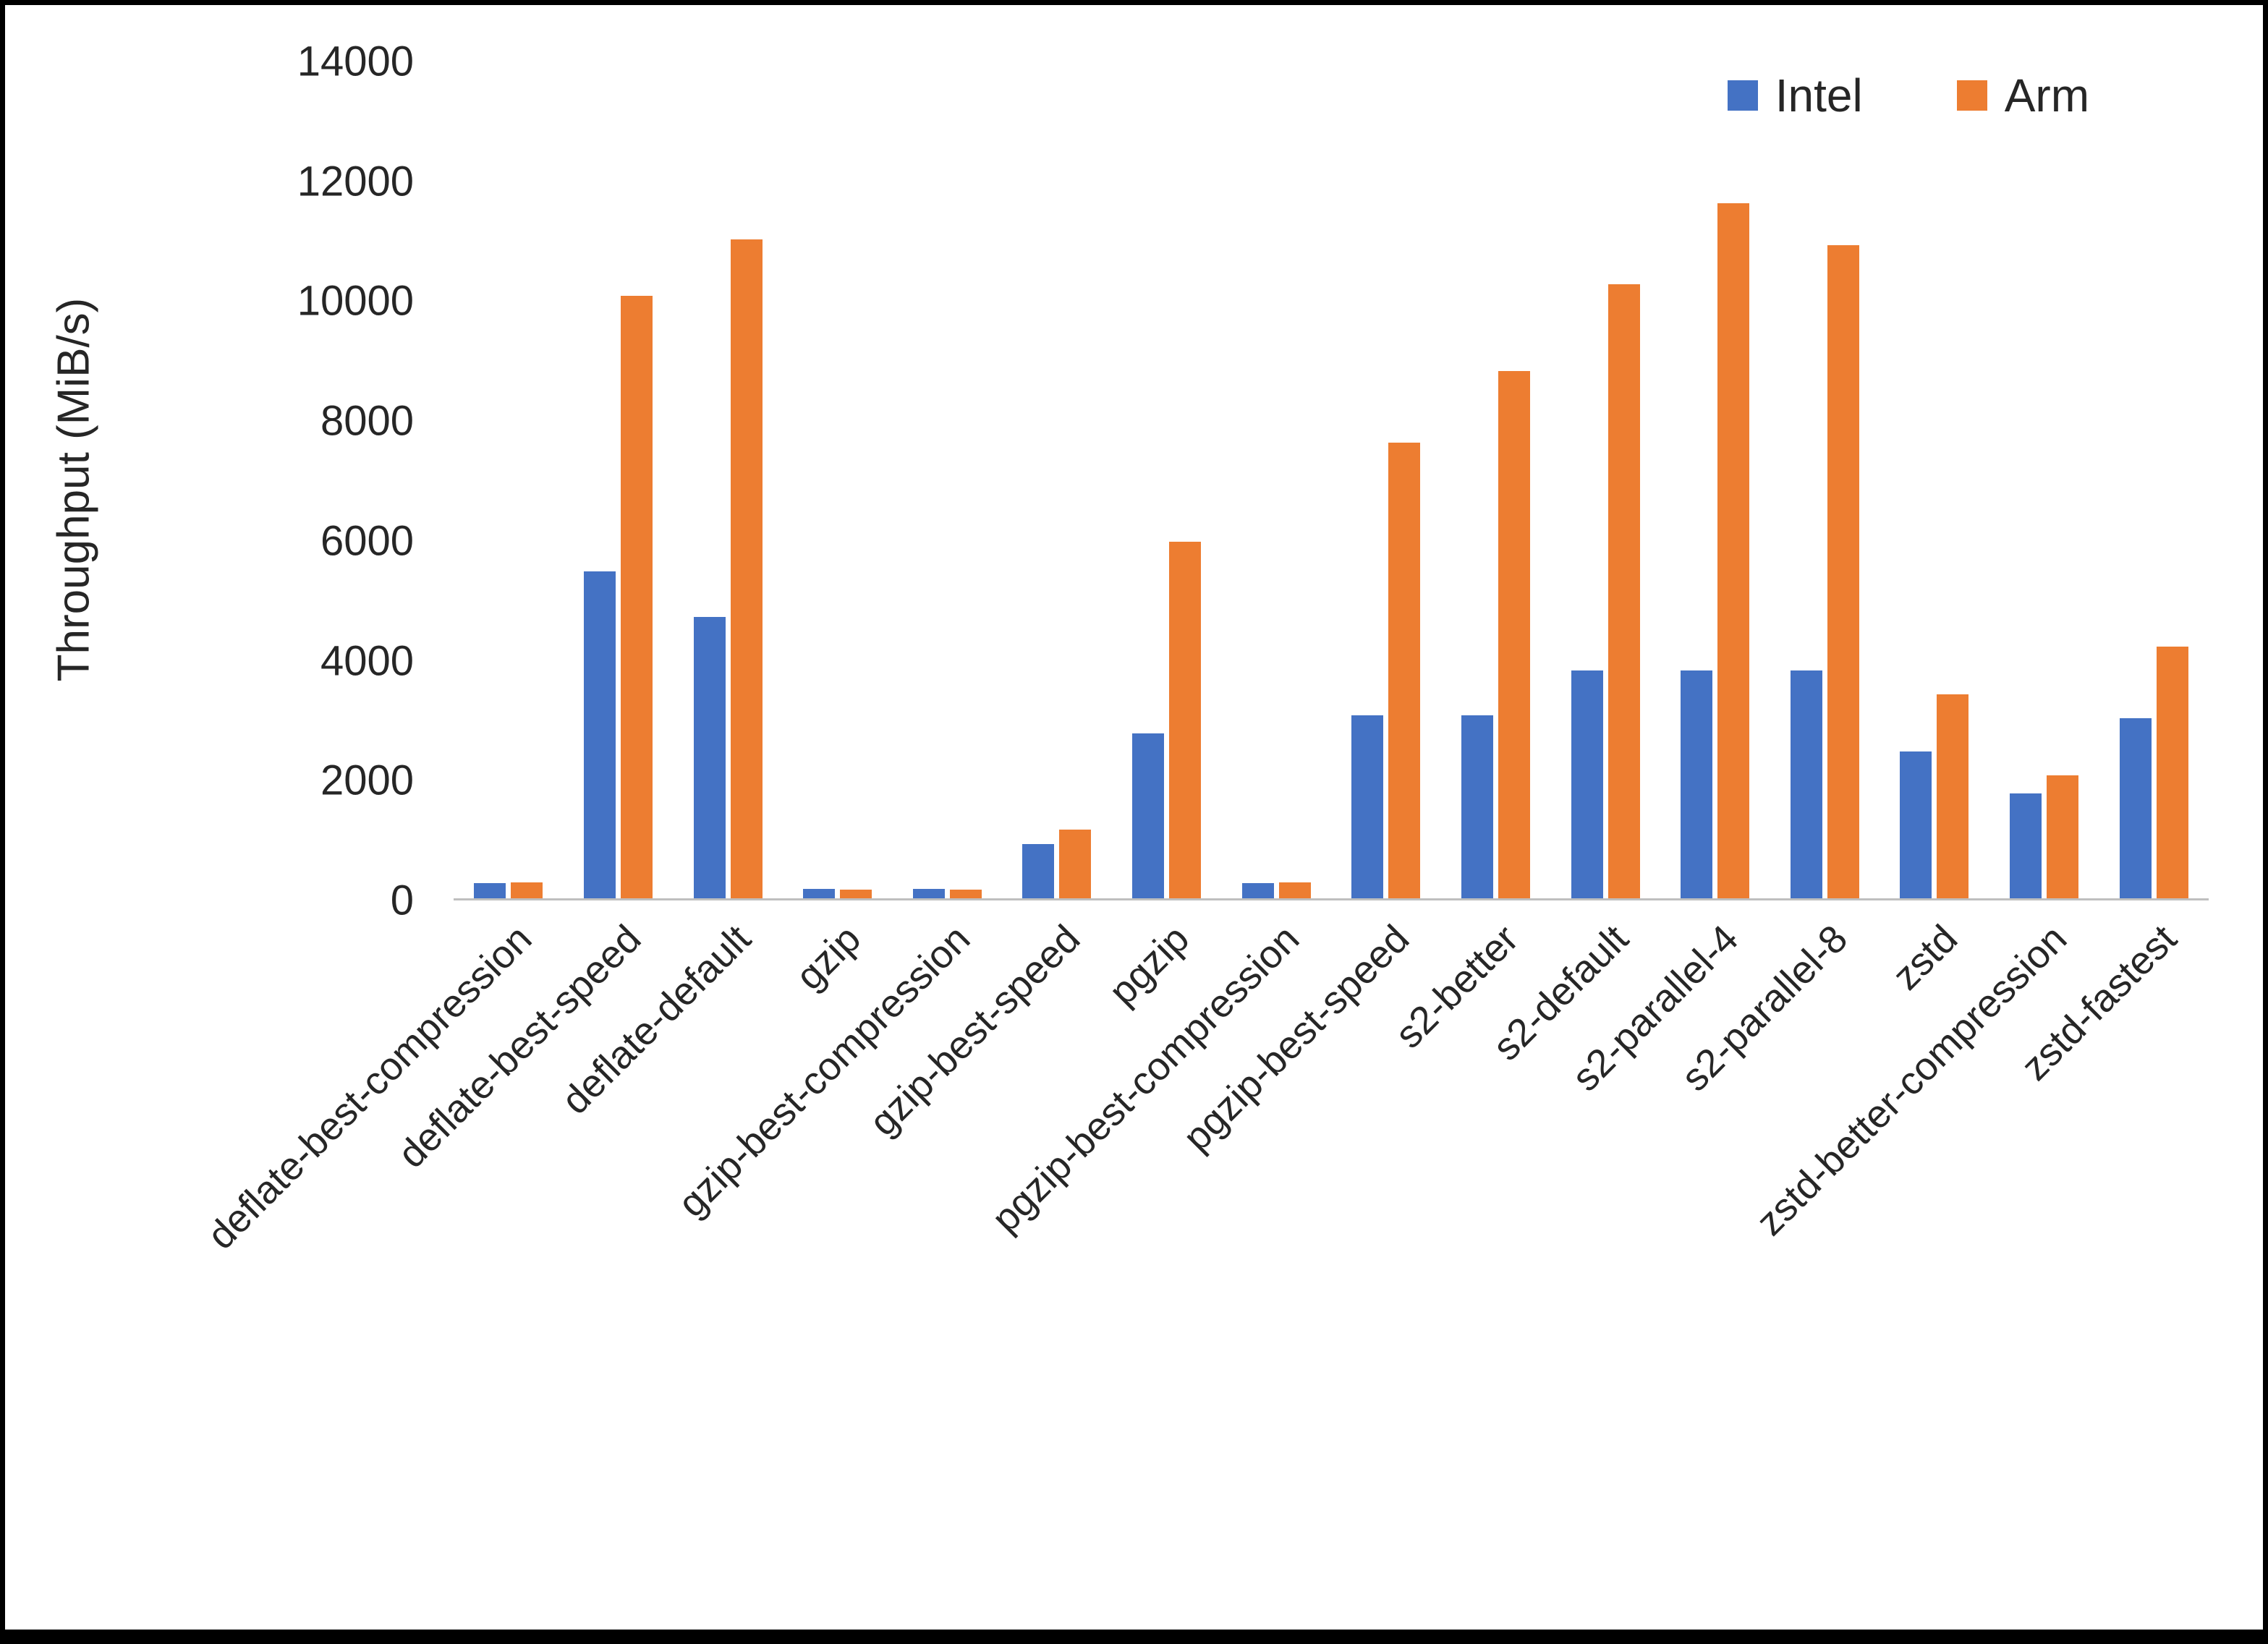  Describe the element at coordinates (948, 479) in the screenshot. I see `bar-group-gzip-best-compression` at that location.